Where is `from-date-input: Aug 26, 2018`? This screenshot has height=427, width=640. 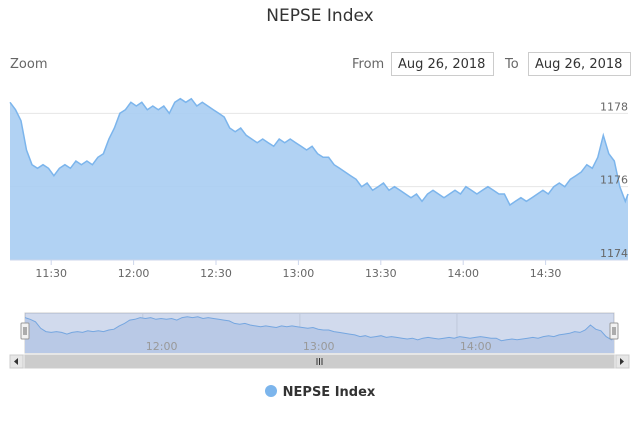 from-date-input: Aug 26, 2018 is located at coordinates (442, 64).